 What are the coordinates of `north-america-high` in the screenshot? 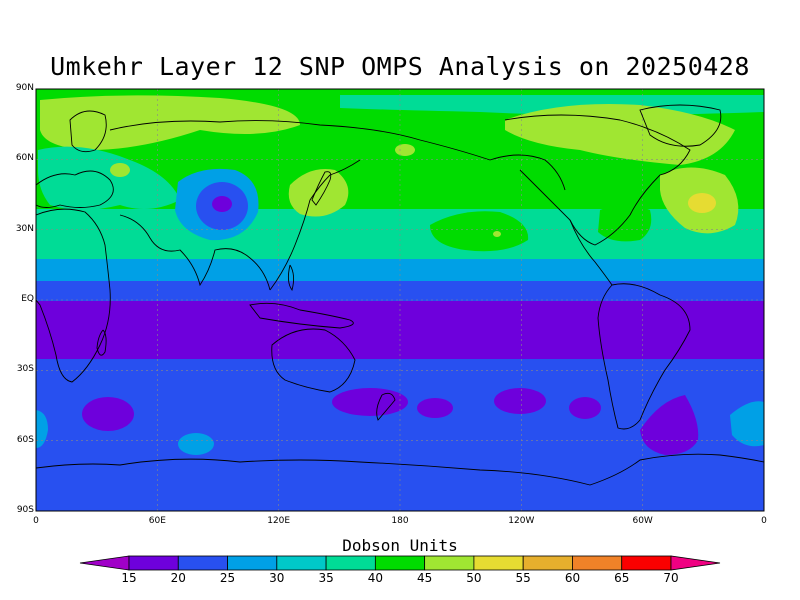 It's located at (620, 134).